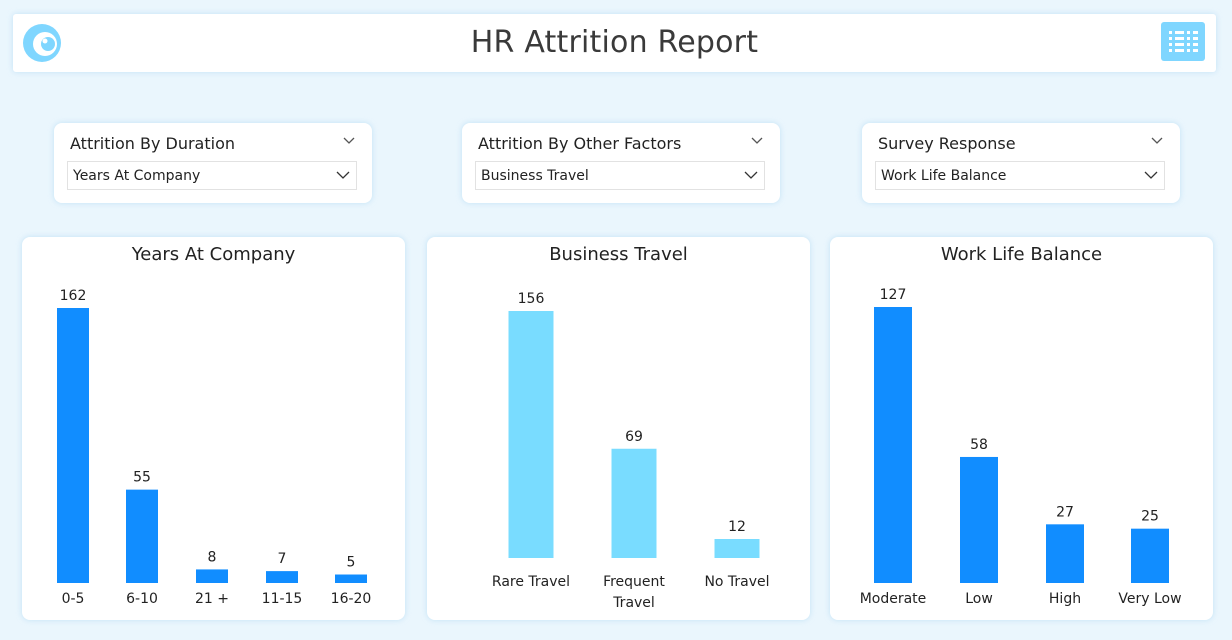  What do you see at coordinates (618, 254) in the screenshot?
I see `chart-title: Business Travel` at bounding box center [618, 254].